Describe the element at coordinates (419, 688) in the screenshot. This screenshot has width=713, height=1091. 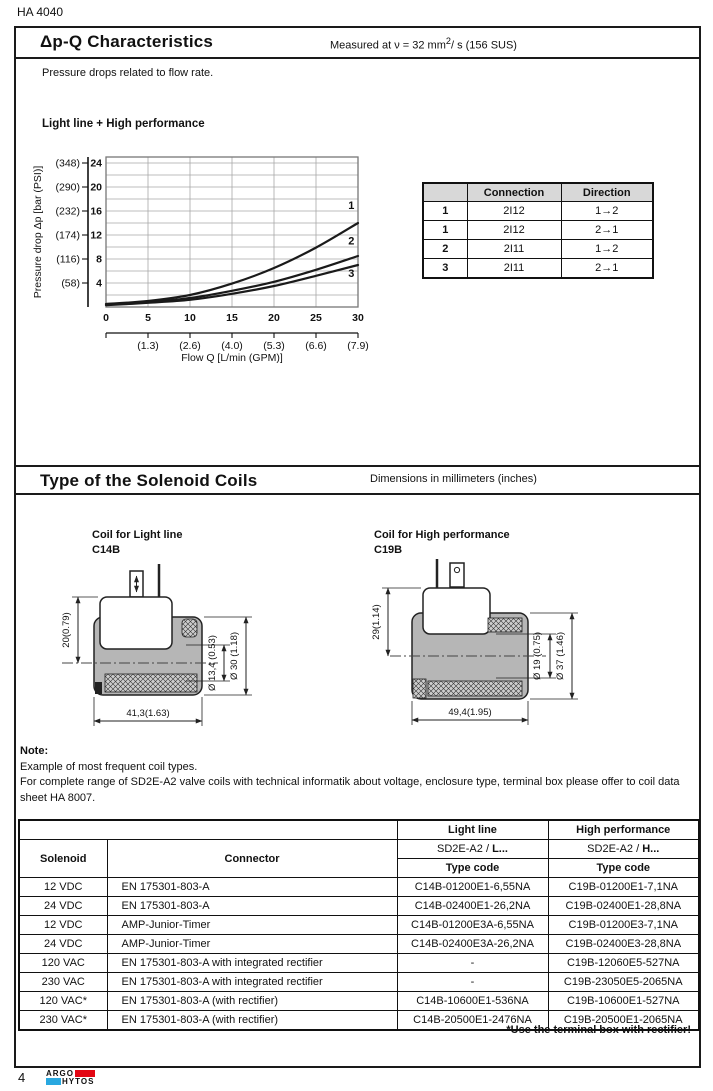
I see `winding-hatch-corner` at that location.